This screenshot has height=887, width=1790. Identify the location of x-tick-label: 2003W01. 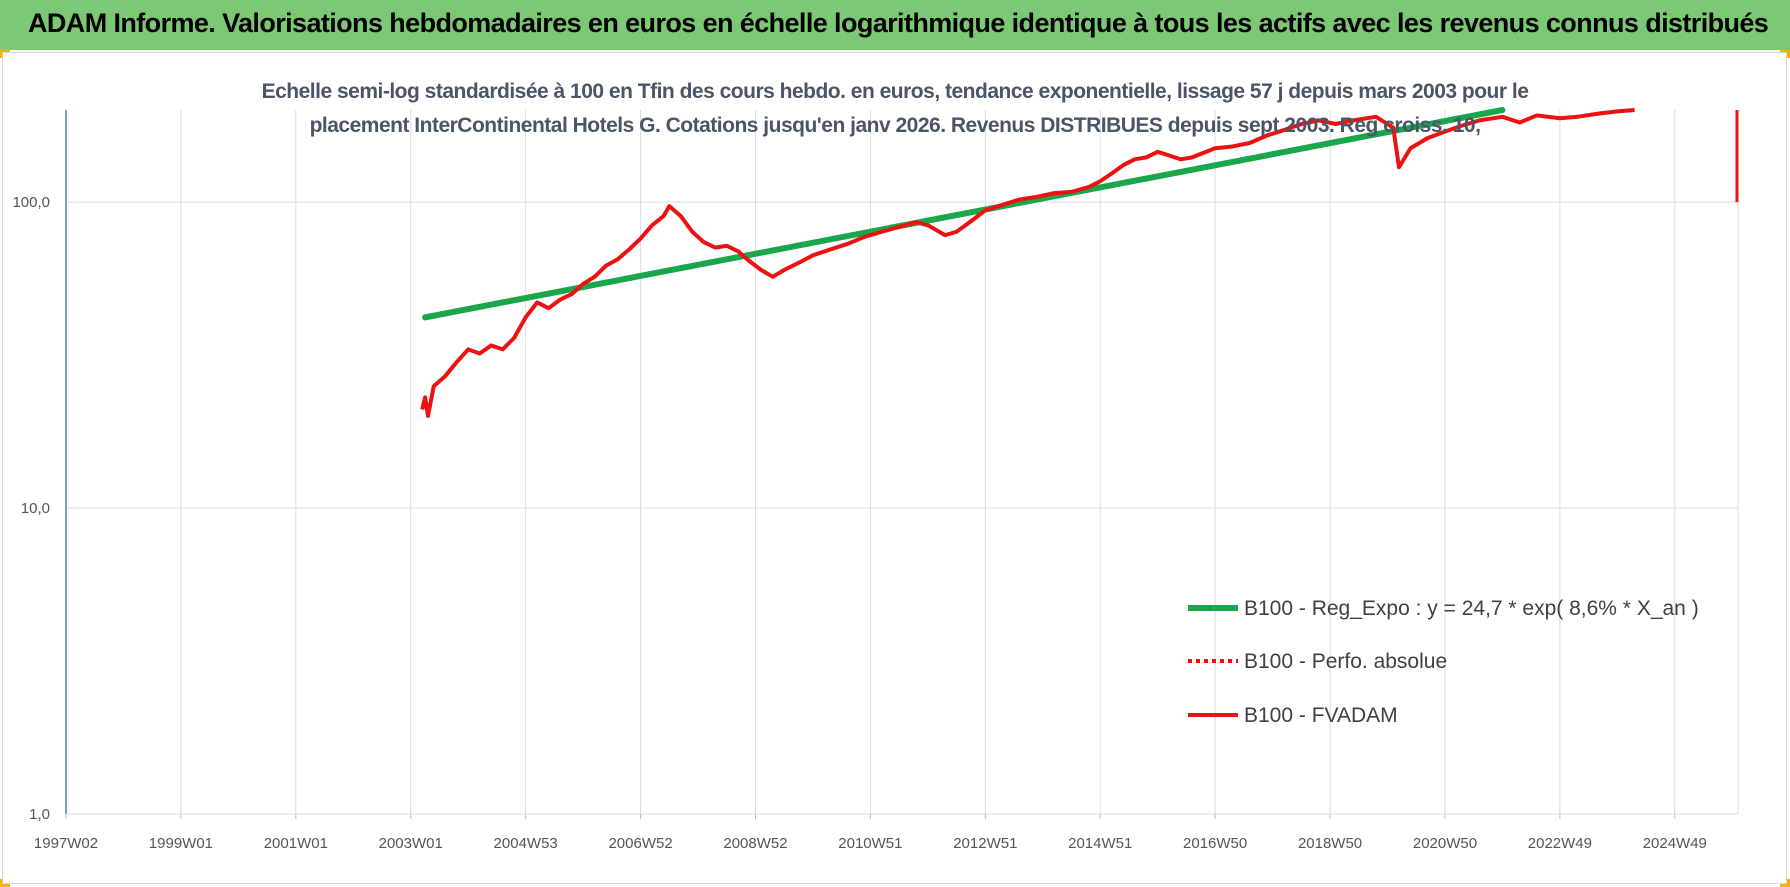
(411, 843).